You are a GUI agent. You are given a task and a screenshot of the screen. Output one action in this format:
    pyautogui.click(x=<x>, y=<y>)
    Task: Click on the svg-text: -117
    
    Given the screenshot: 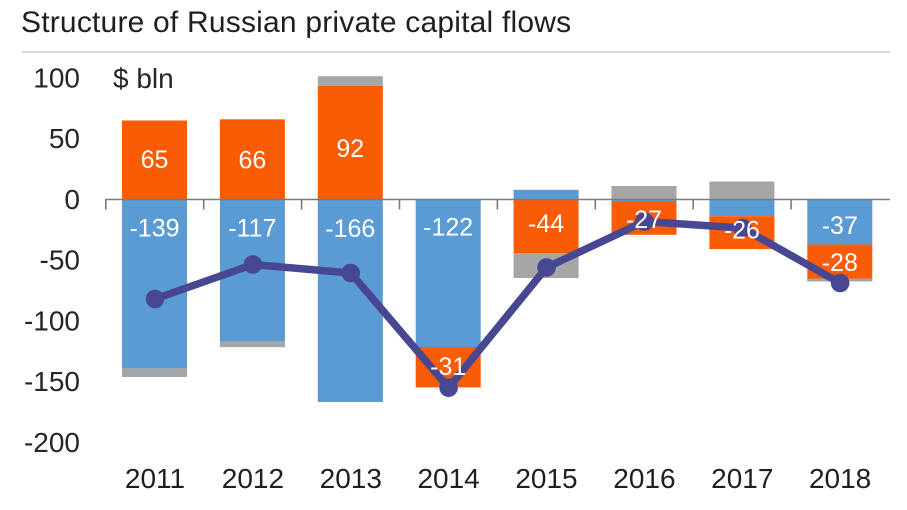 What is the action you would take?
    pyautogui.click(x=252, y=229)
    